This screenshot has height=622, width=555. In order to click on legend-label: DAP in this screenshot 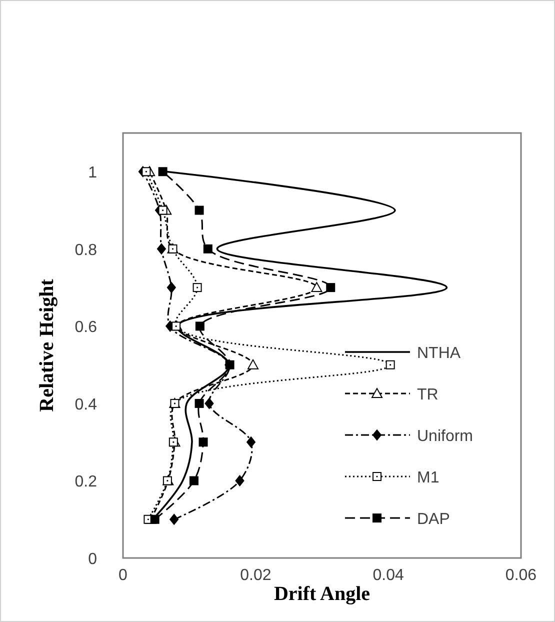, I will do `click(433, 519)`.